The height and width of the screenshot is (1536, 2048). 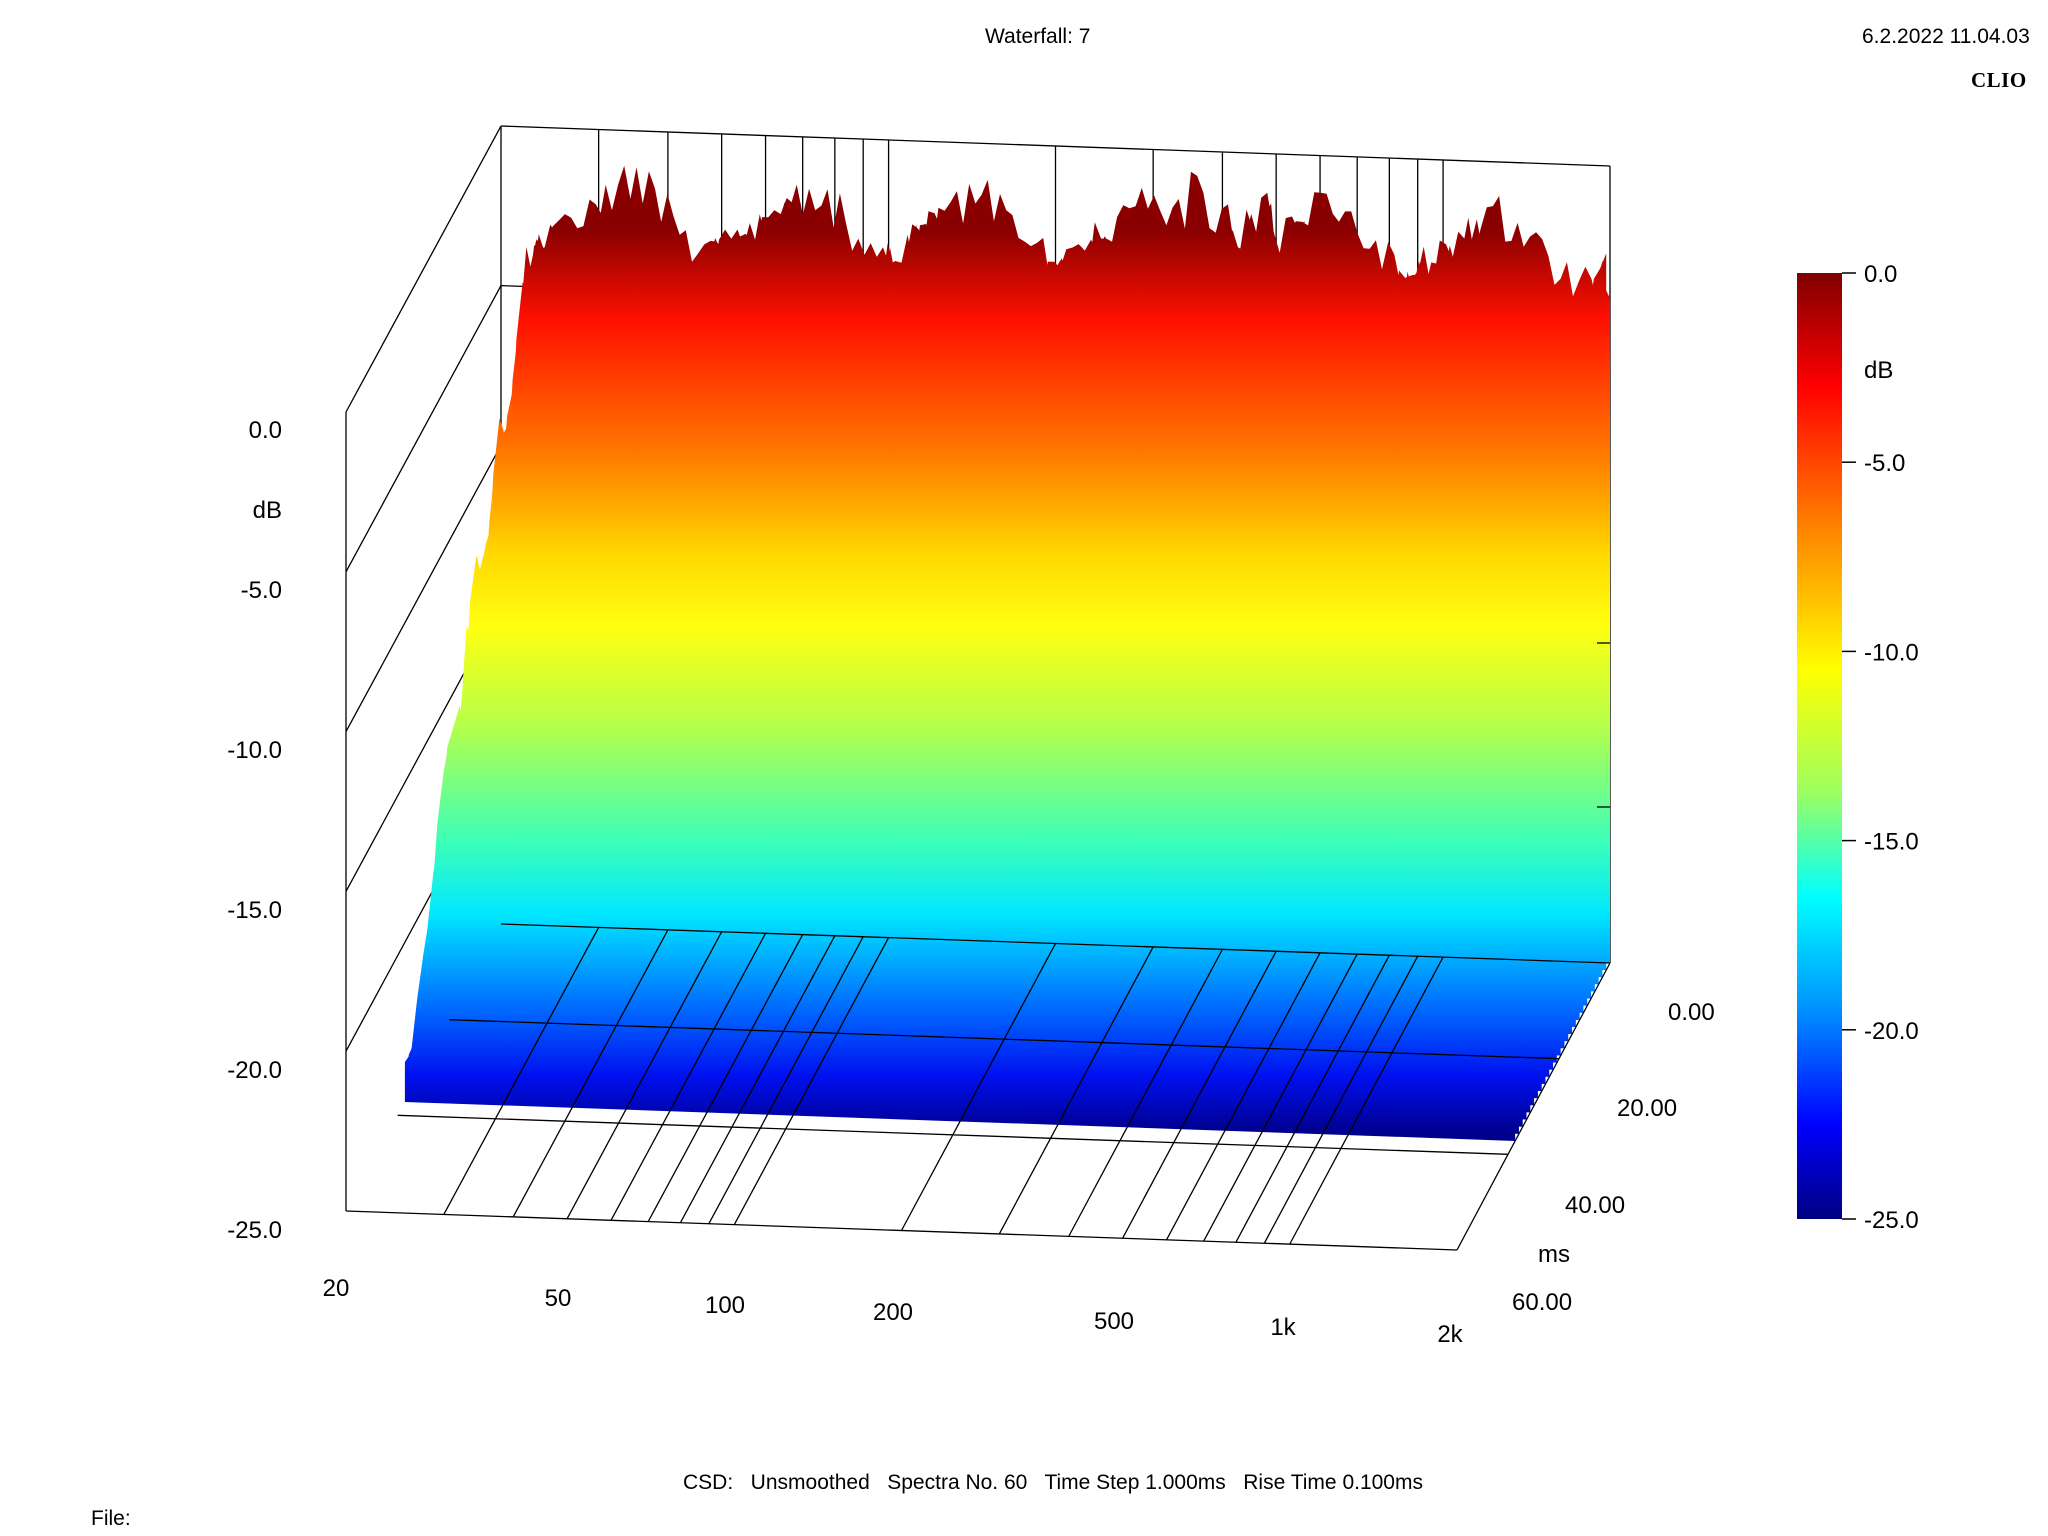 I want to click on z-tick-label: 60.00, so click(x=1542, y=1302).